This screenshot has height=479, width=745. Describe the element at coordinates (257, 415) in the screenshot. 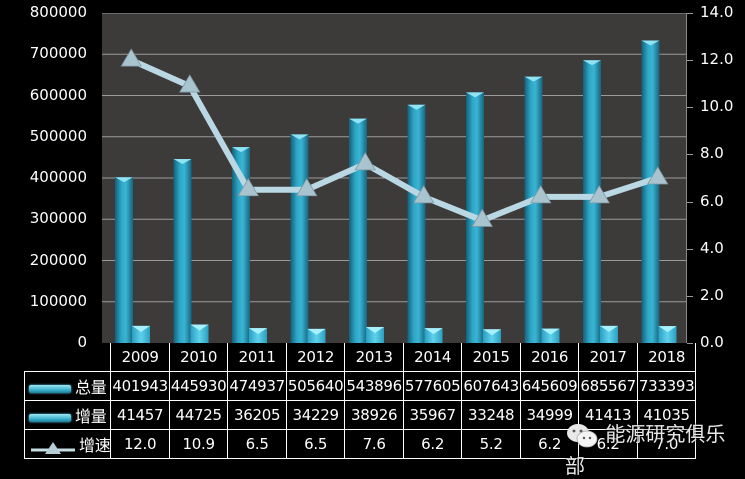

I see `table-cell: 36205` at that location.